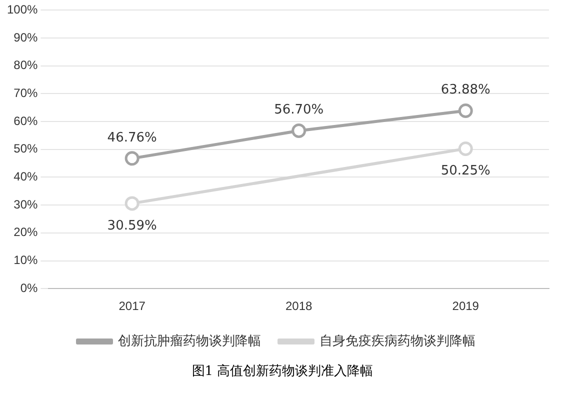  I want to click on y-tick-label: 80%, so click(26, 65).